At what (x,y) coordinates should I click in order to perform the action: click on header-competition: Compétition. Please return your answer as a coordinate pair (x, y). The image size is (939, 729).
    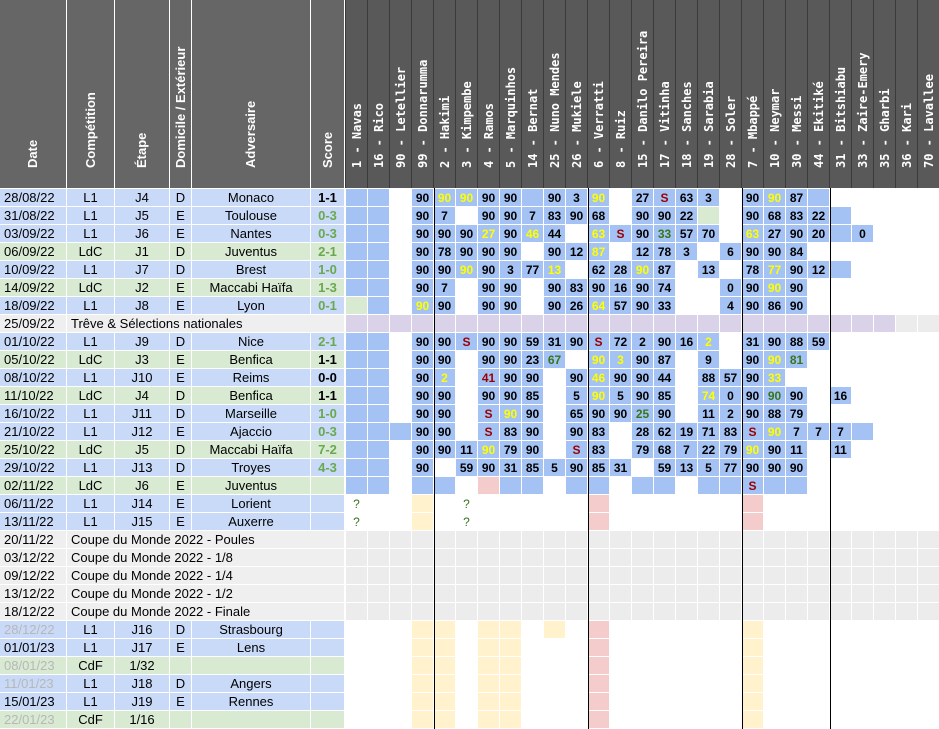
    Looking at the image, I should click on (91, 94).